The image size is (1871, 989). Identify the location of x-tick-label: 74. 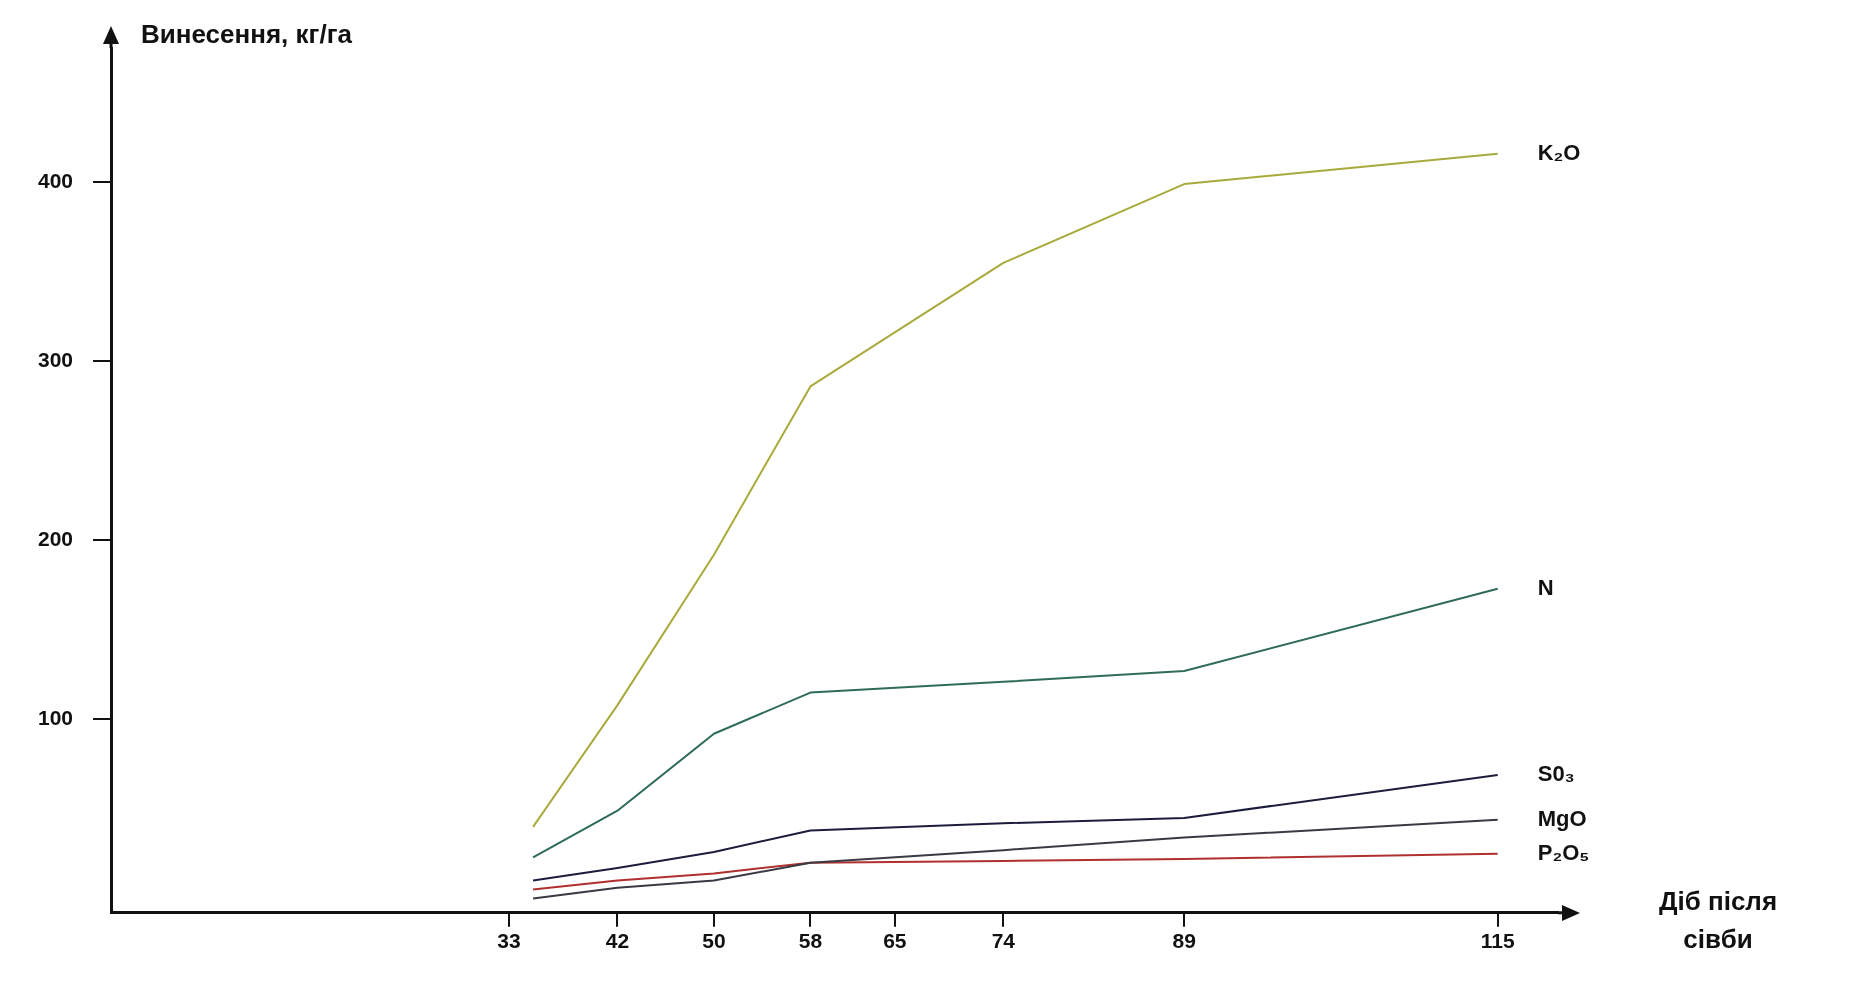
(1003, 941).